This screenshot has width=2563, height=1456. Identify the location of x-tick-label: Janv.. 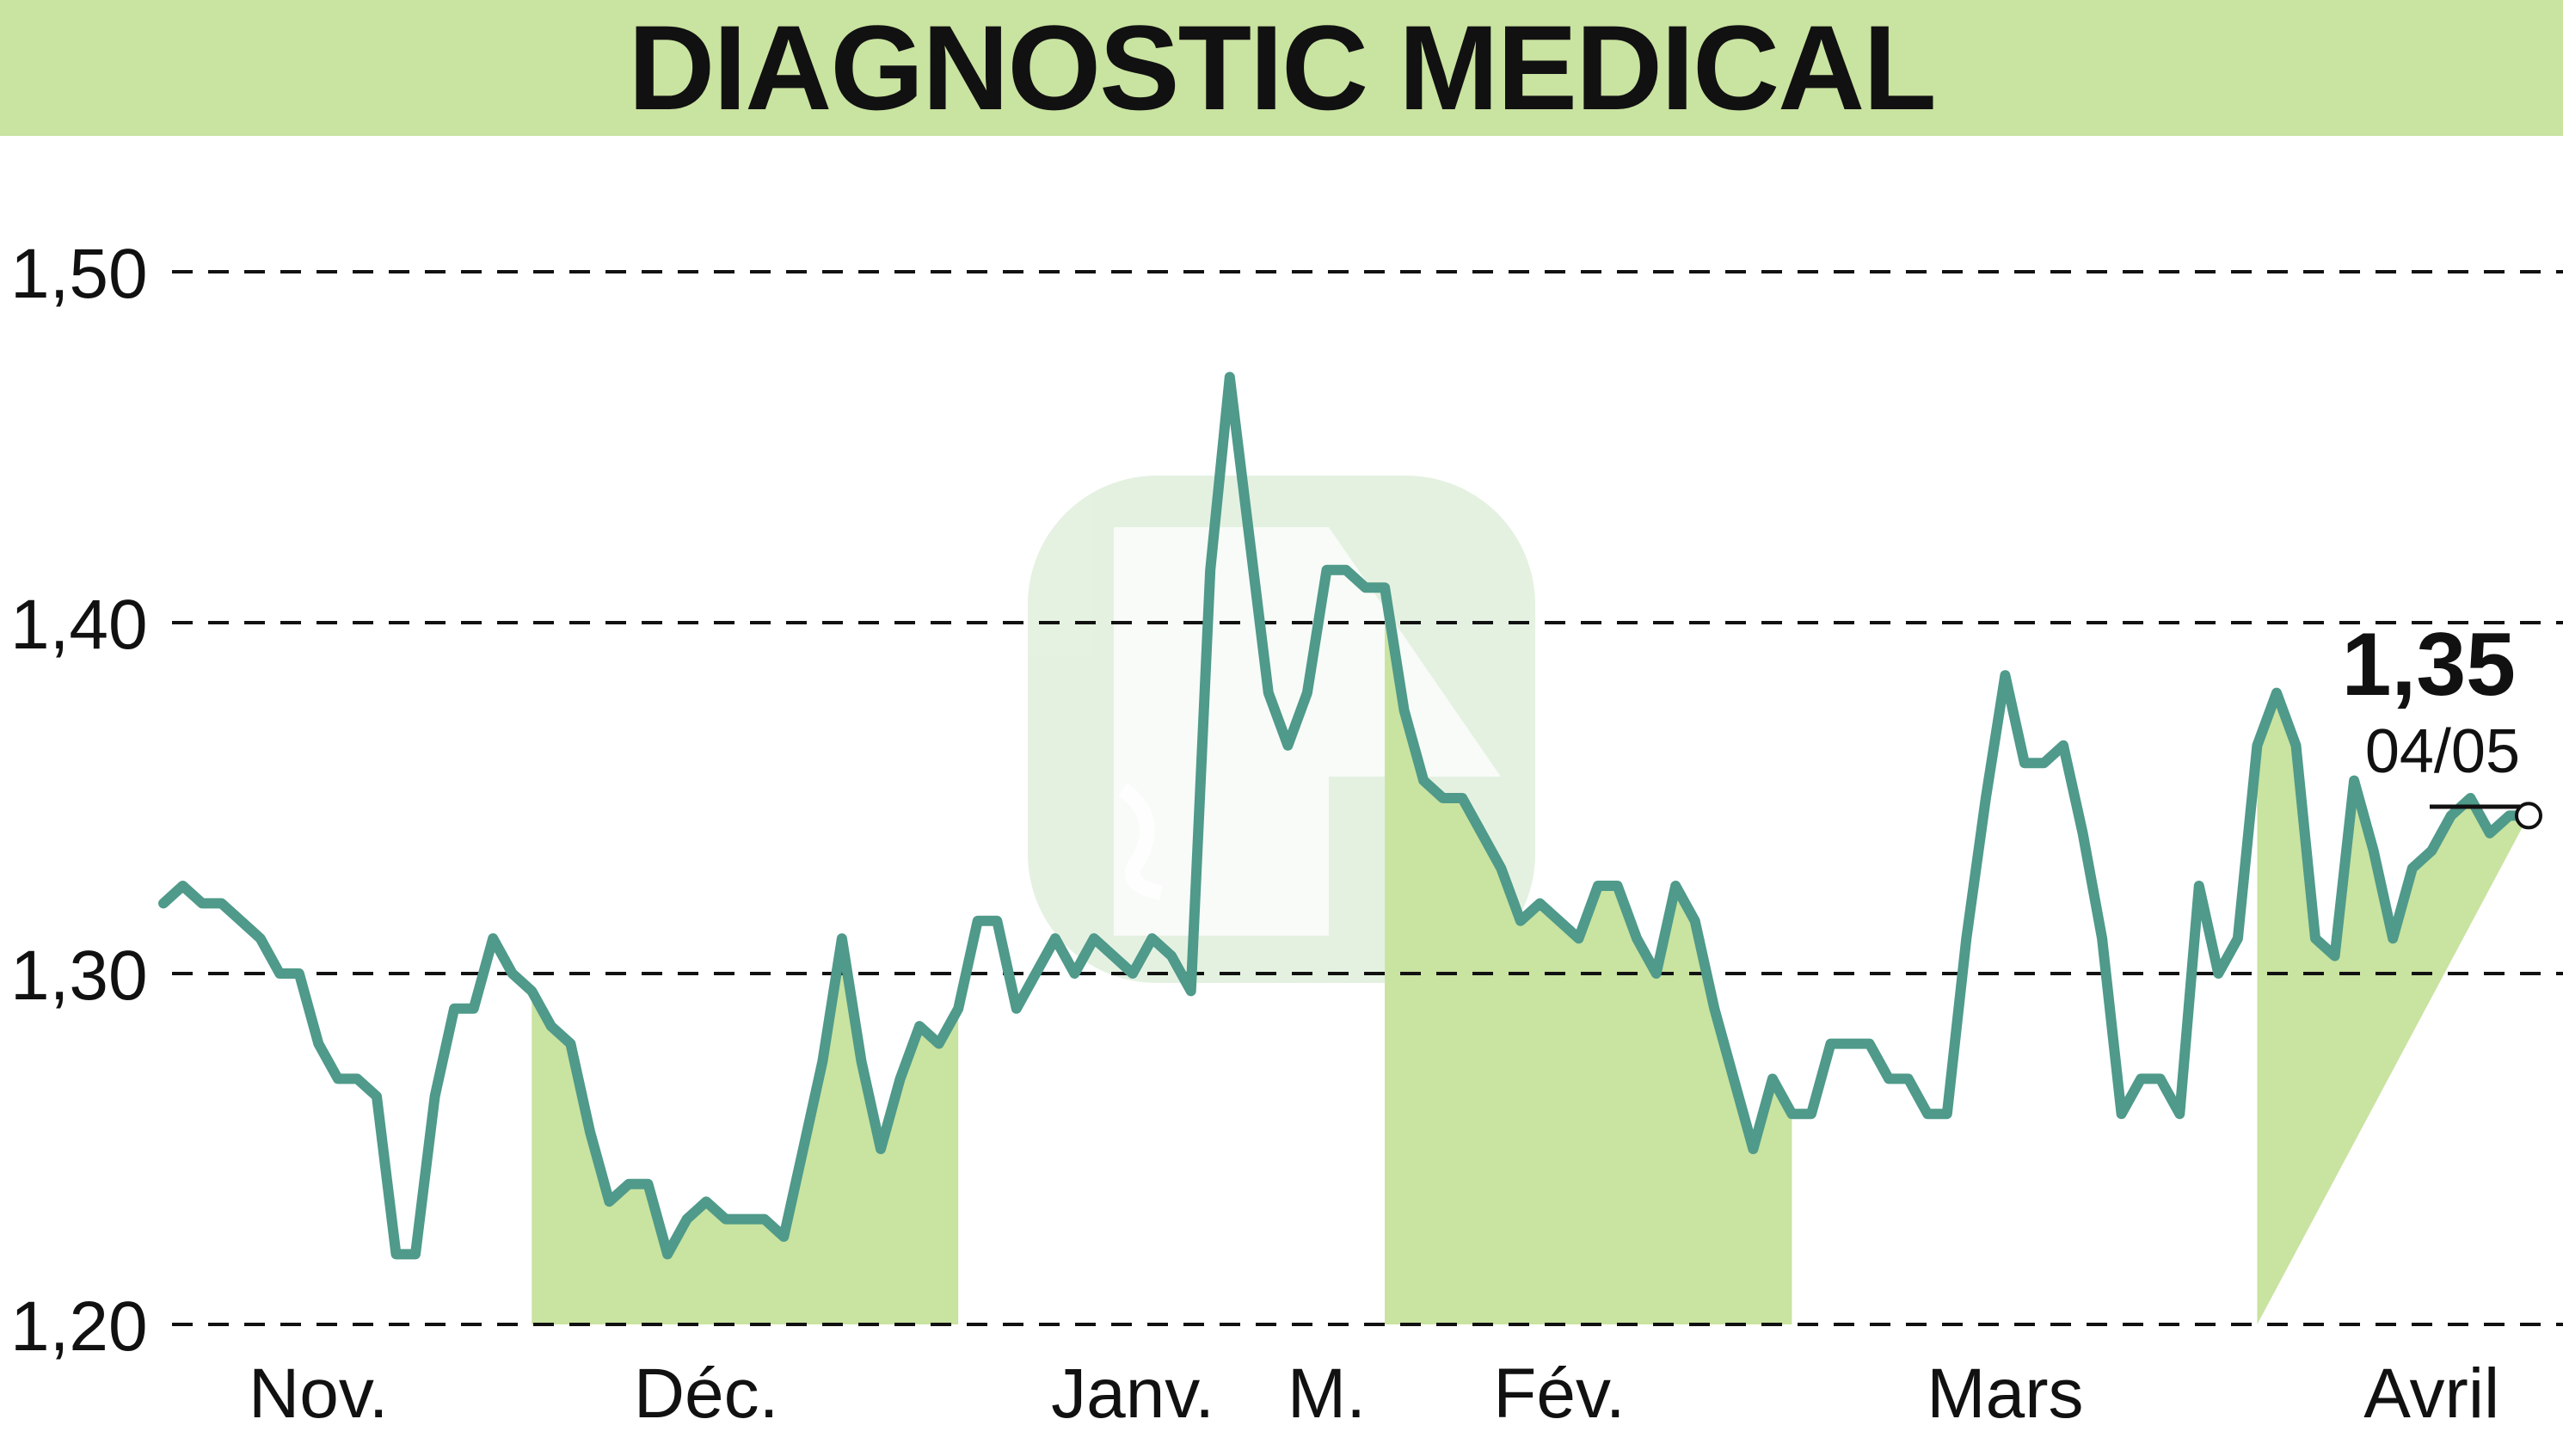
(1132, 1394).